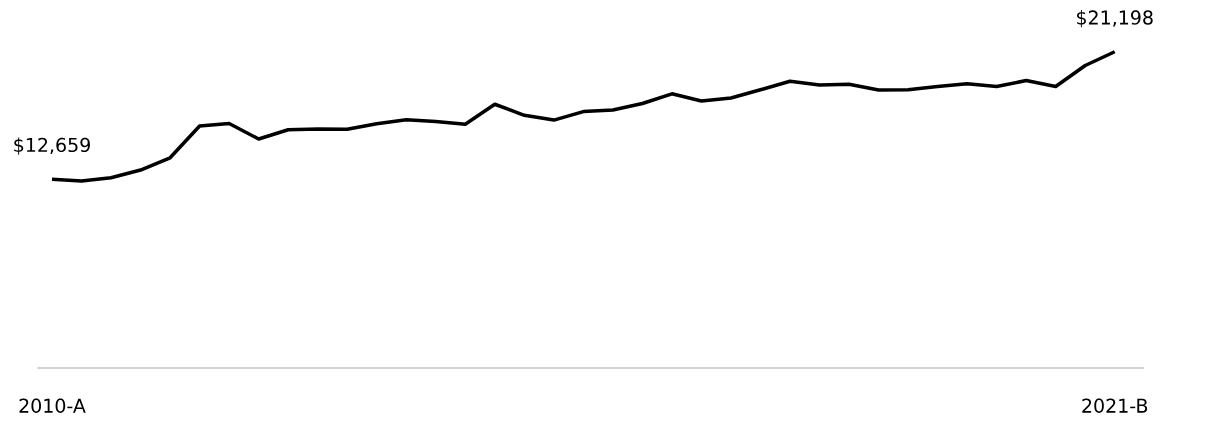 The image size is (1209, 428). I want to click on x-tick-label: 2010-A, so click(52, 405).